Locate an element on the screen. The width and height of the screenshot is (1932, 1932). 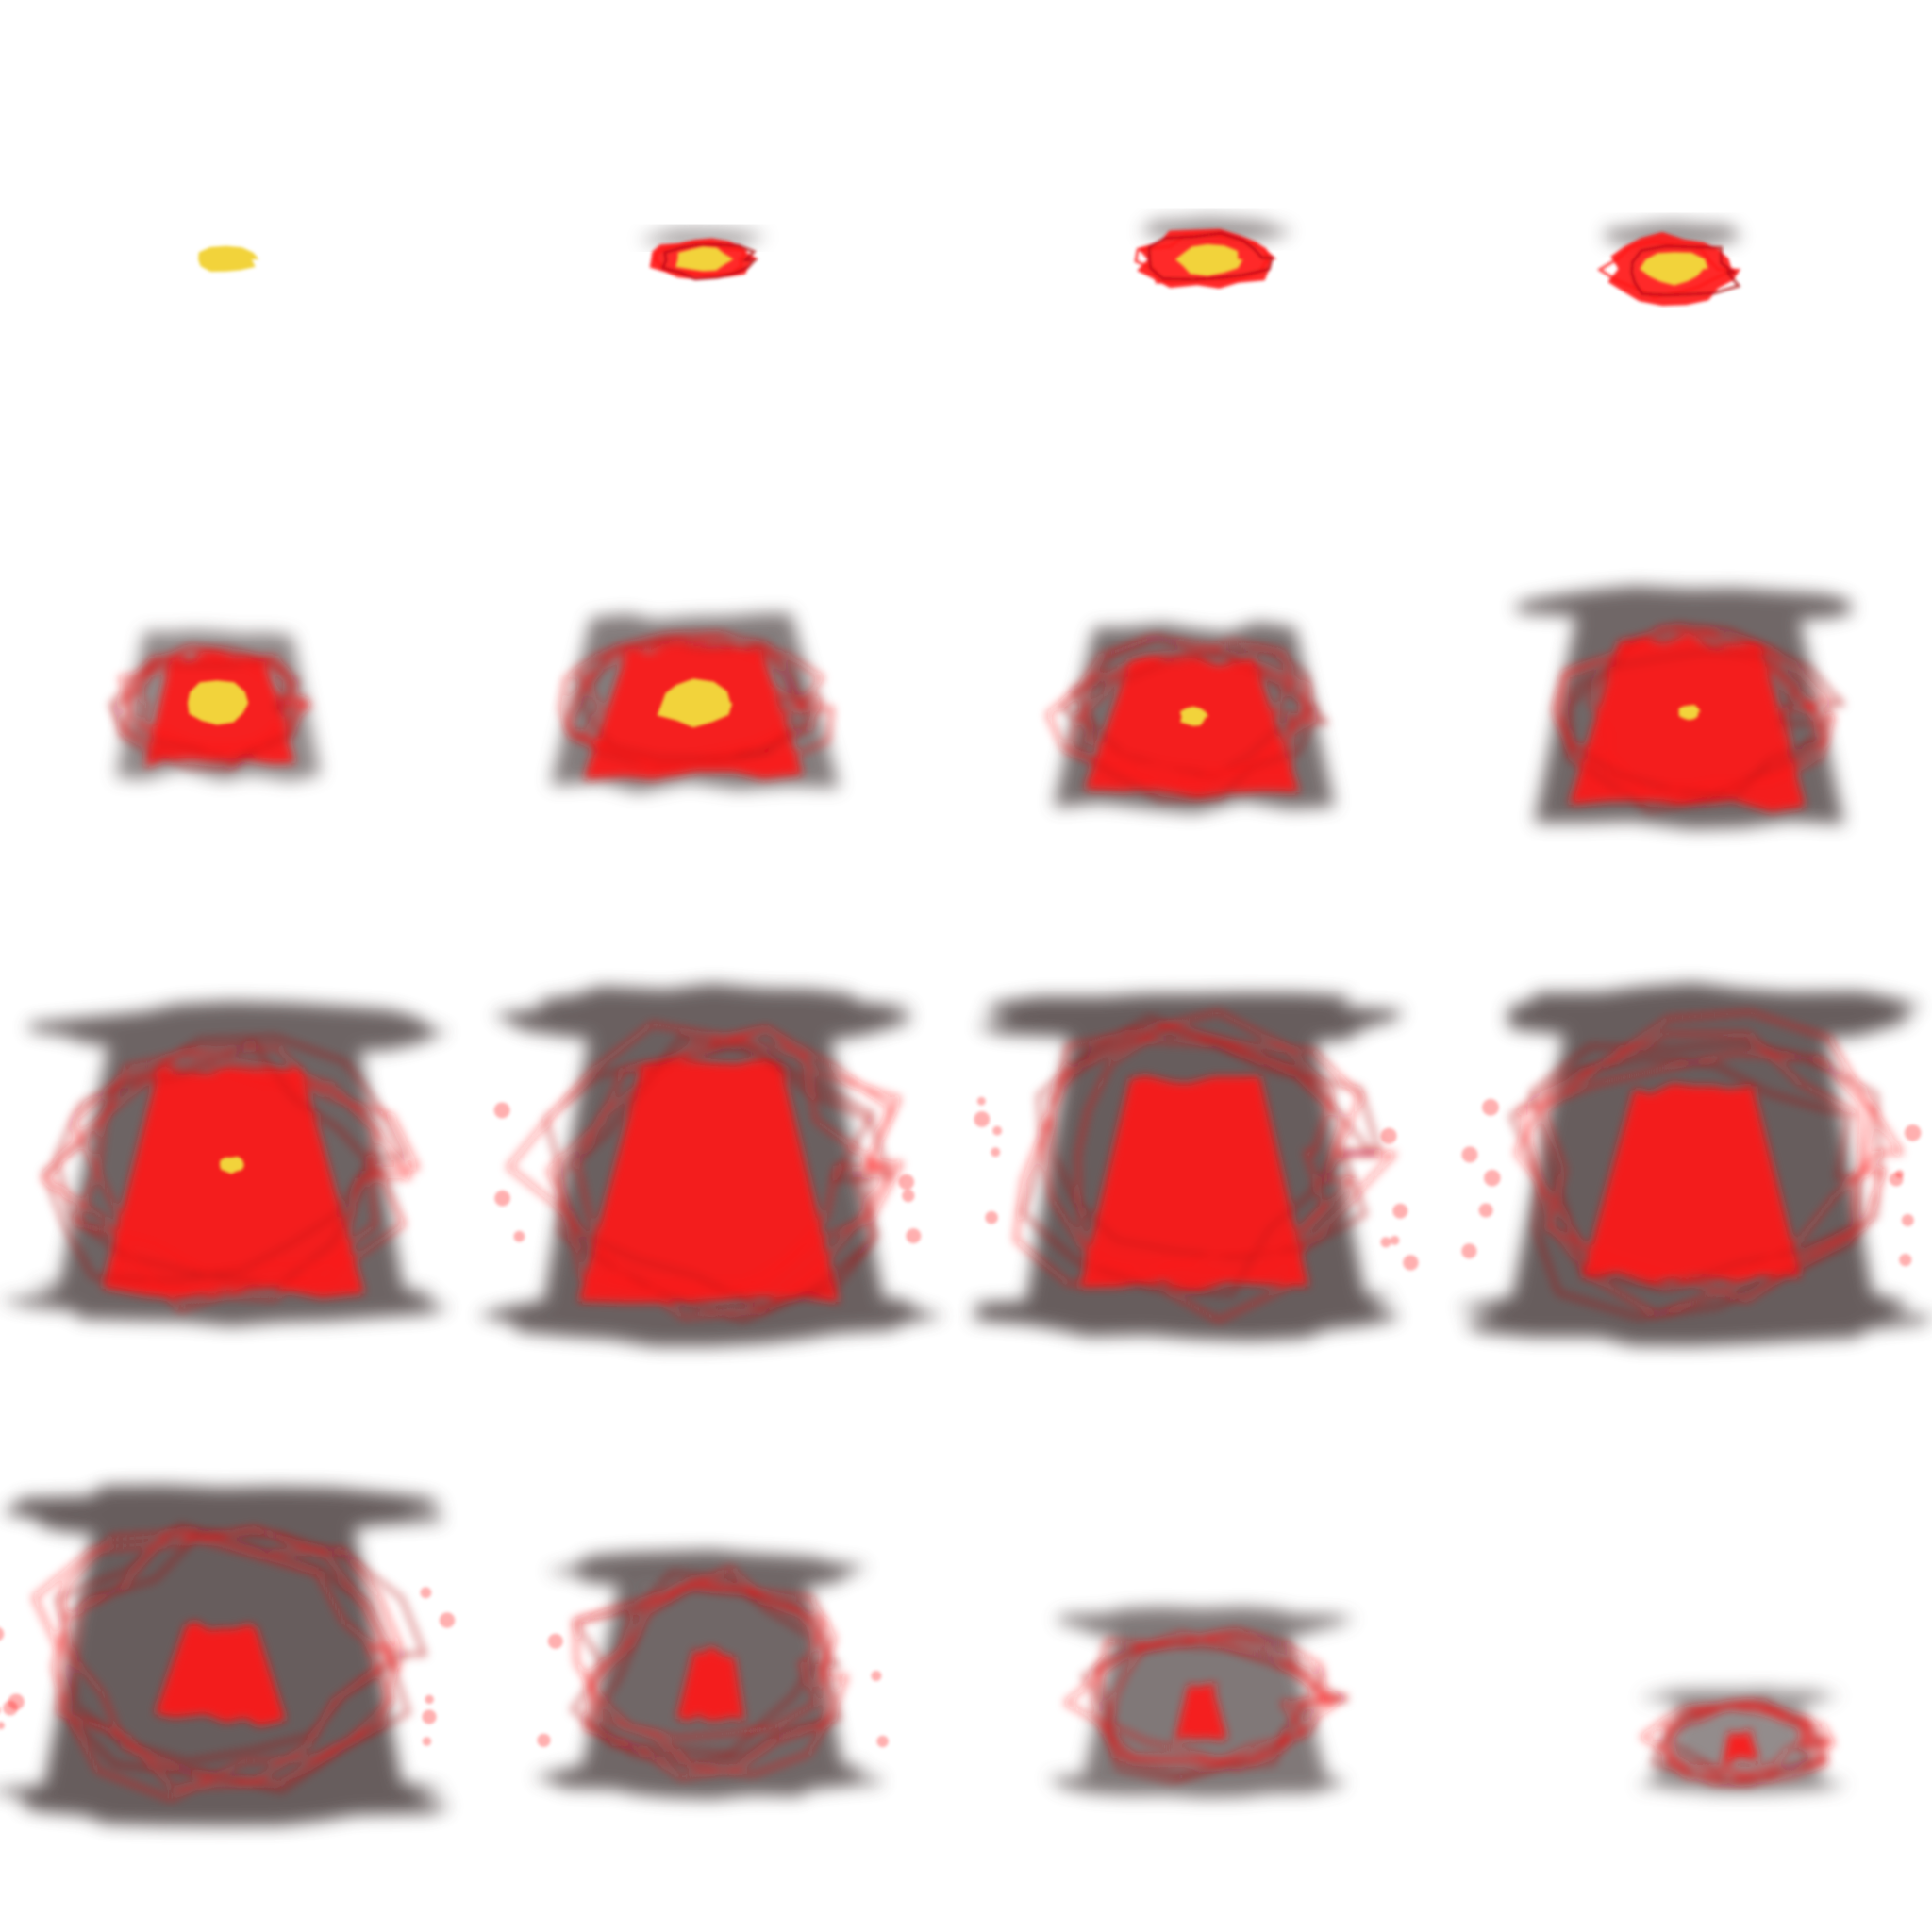
smoke-cloud is located at coordinates (704, 238).